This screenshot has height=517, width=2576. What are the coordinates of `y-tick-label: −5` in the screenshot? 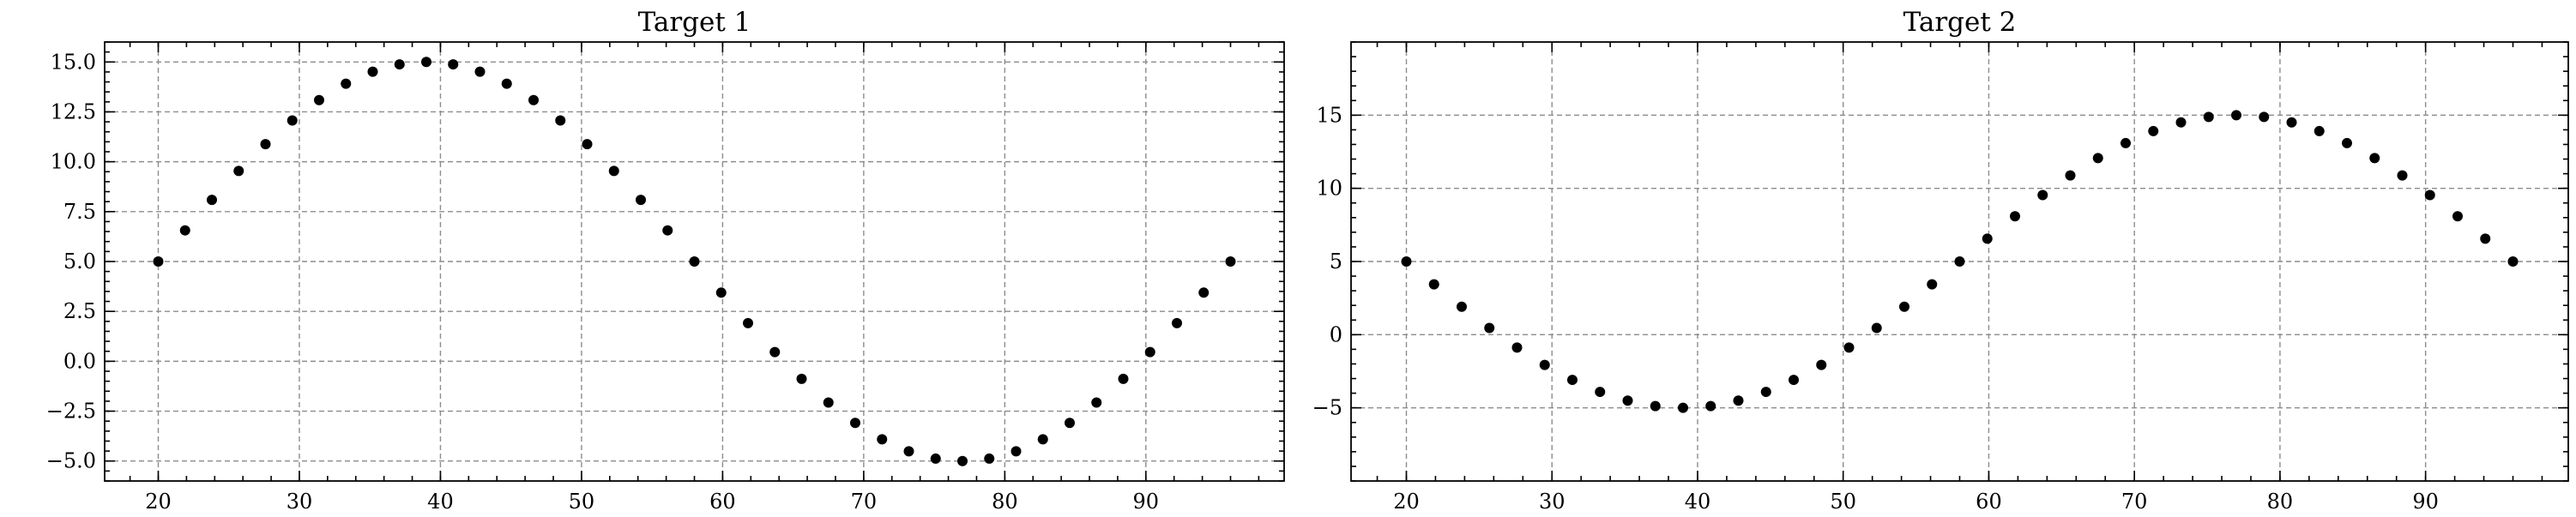 It's located at (1327, 408).